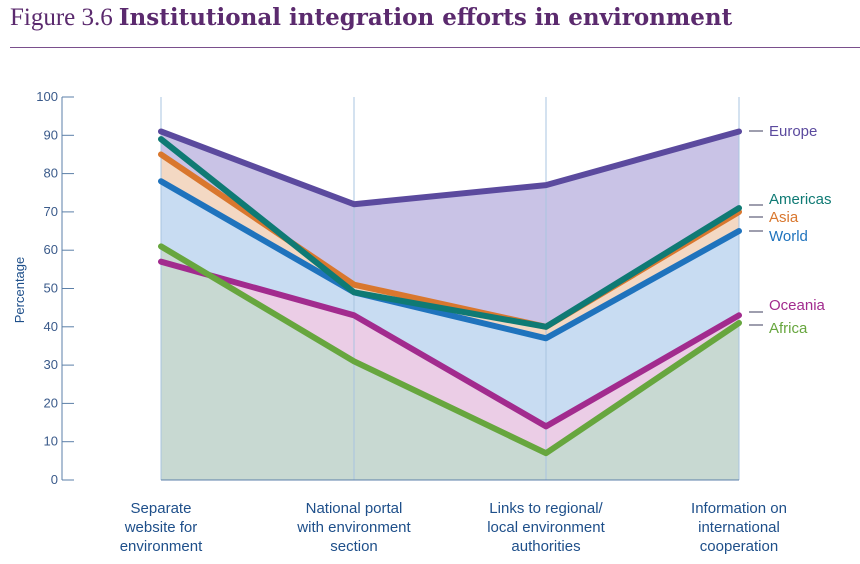 The height and width of the screenshot is (564, 860). What do you see at coordinates (47, 96) in the screenshot?
I see `y-tick-label: 100` at bounding box center [47, 96].